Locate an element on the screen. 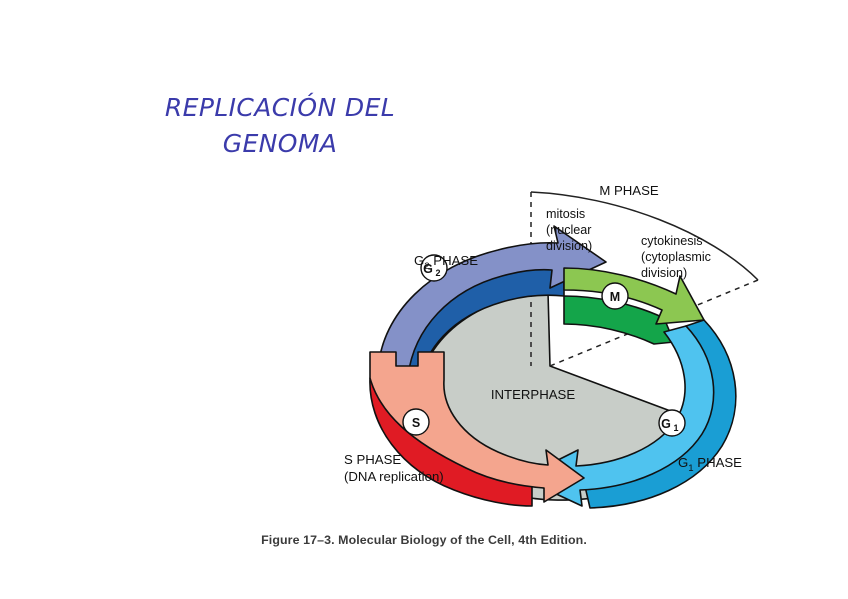  phase-badge-m-letter: M is located at coordinates (615, 297).